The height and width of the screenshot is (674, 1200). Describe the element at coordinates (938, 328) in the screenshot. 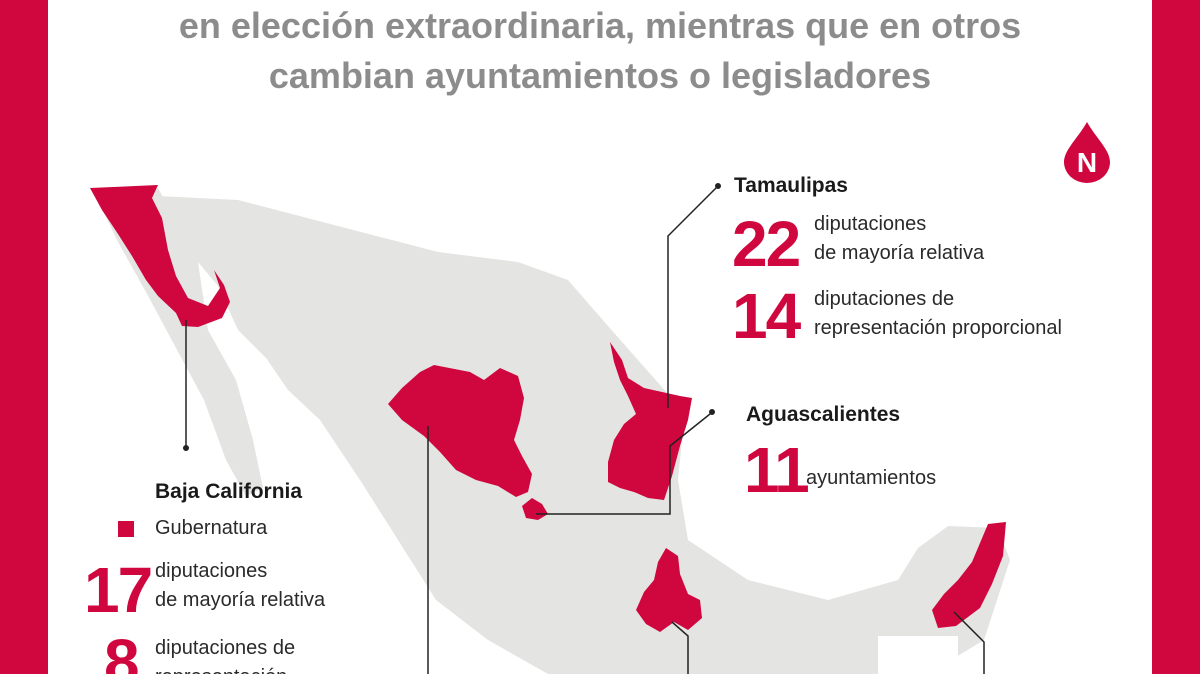

I see `tamaulipas-stat2-line2: representación proporcional` at that location.